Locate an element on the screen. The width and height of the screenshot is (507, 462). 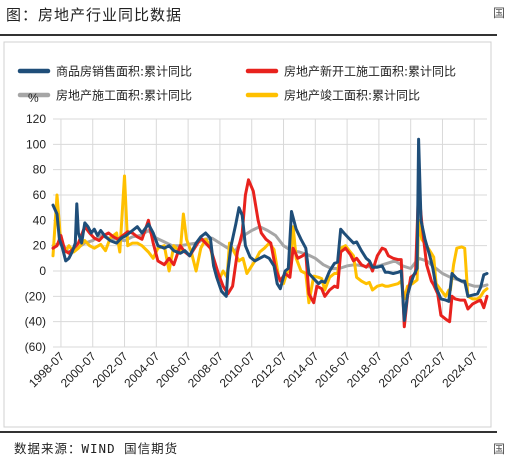
y-tick-label: (60) is located at coordinates (35, 347).